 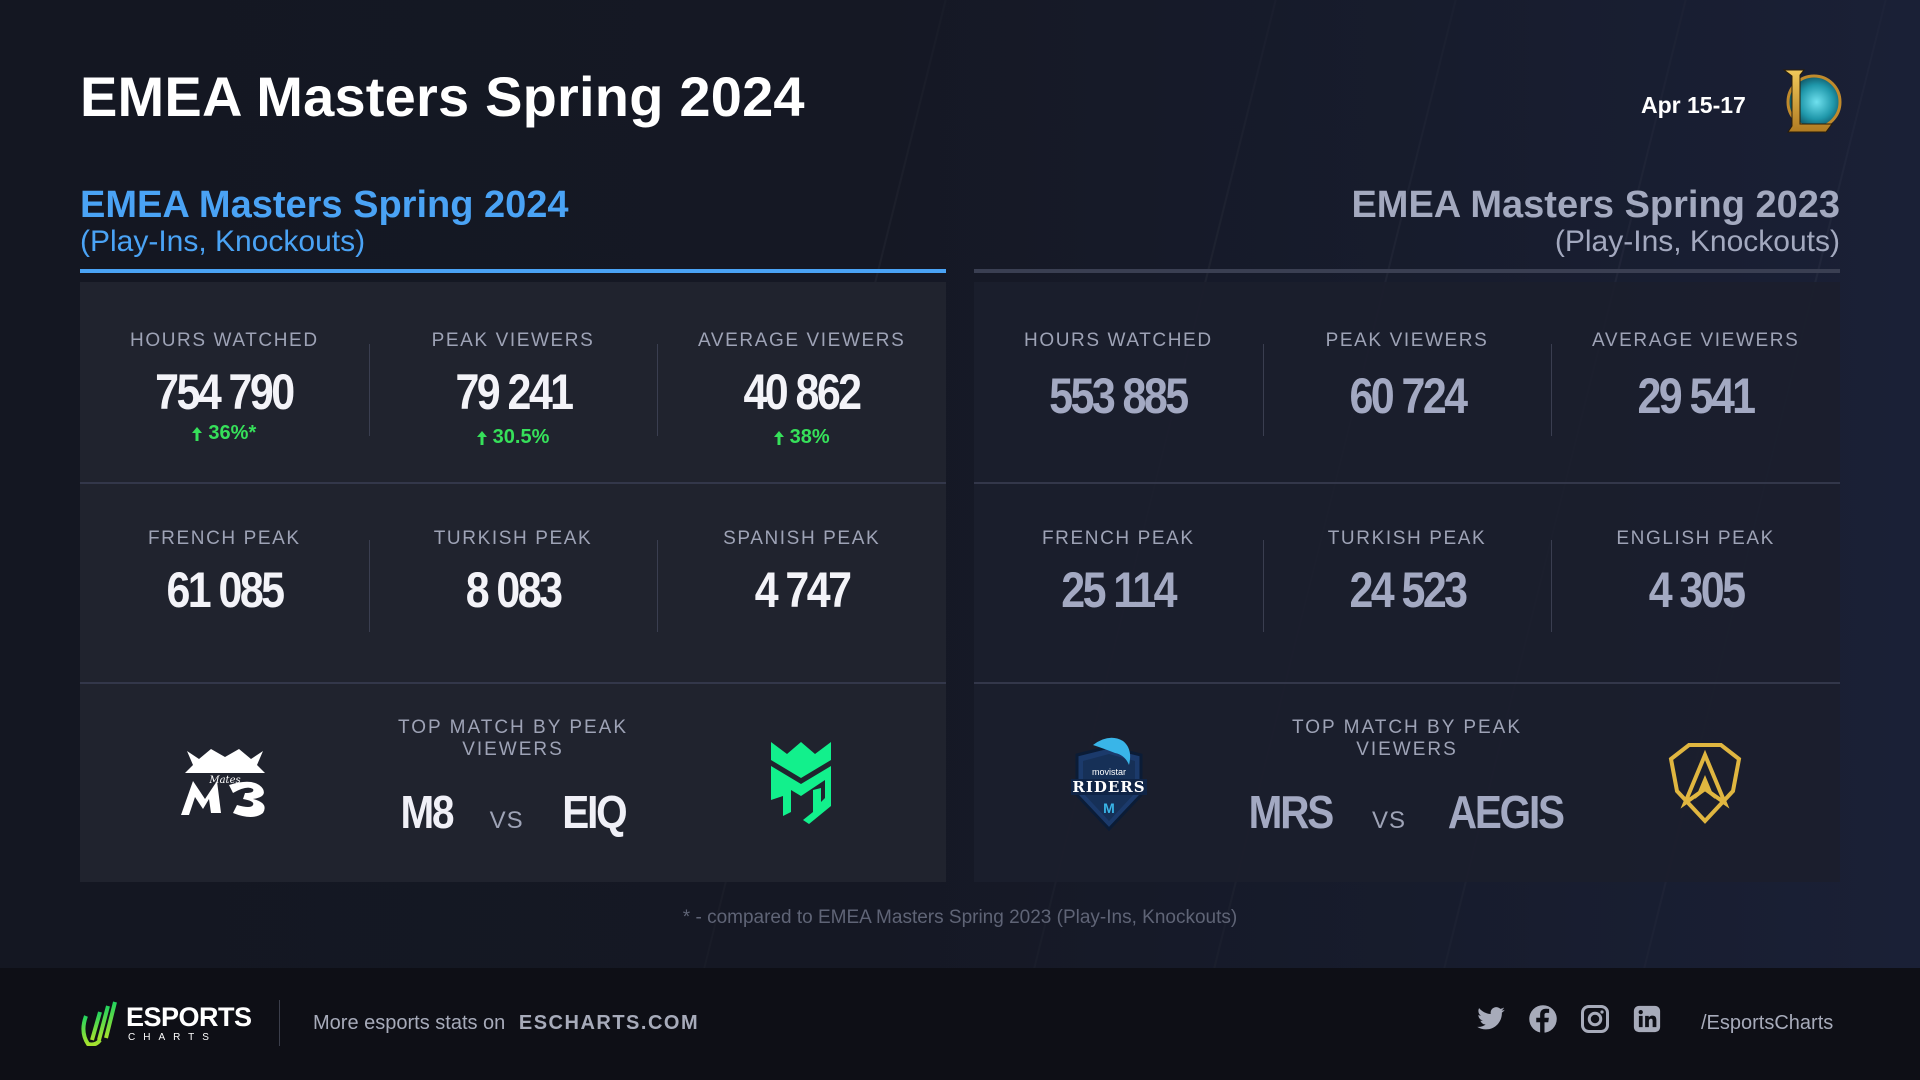 I want to click on previous-section-underline, so click(x=1407, y=271).